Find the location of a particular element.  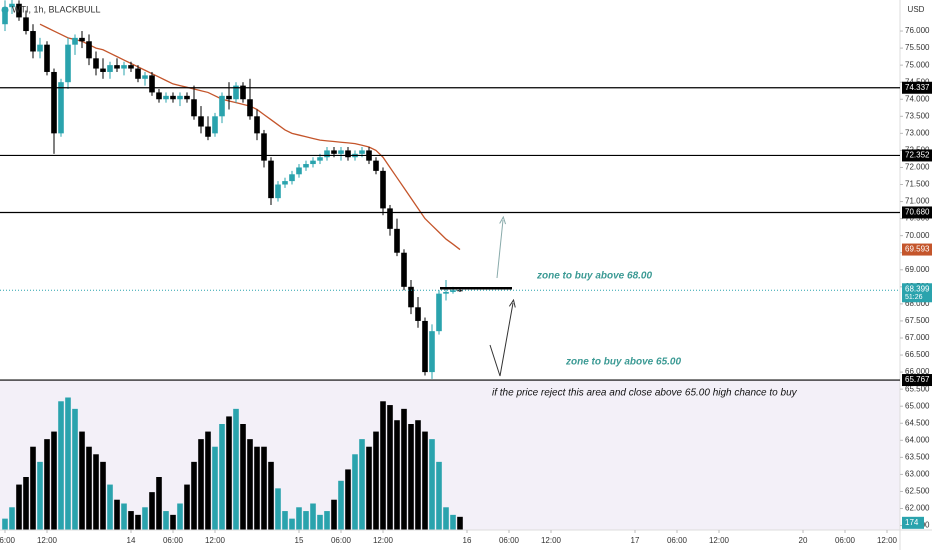

y-tick-label: 75.500 is located at coordinates (917, 47).